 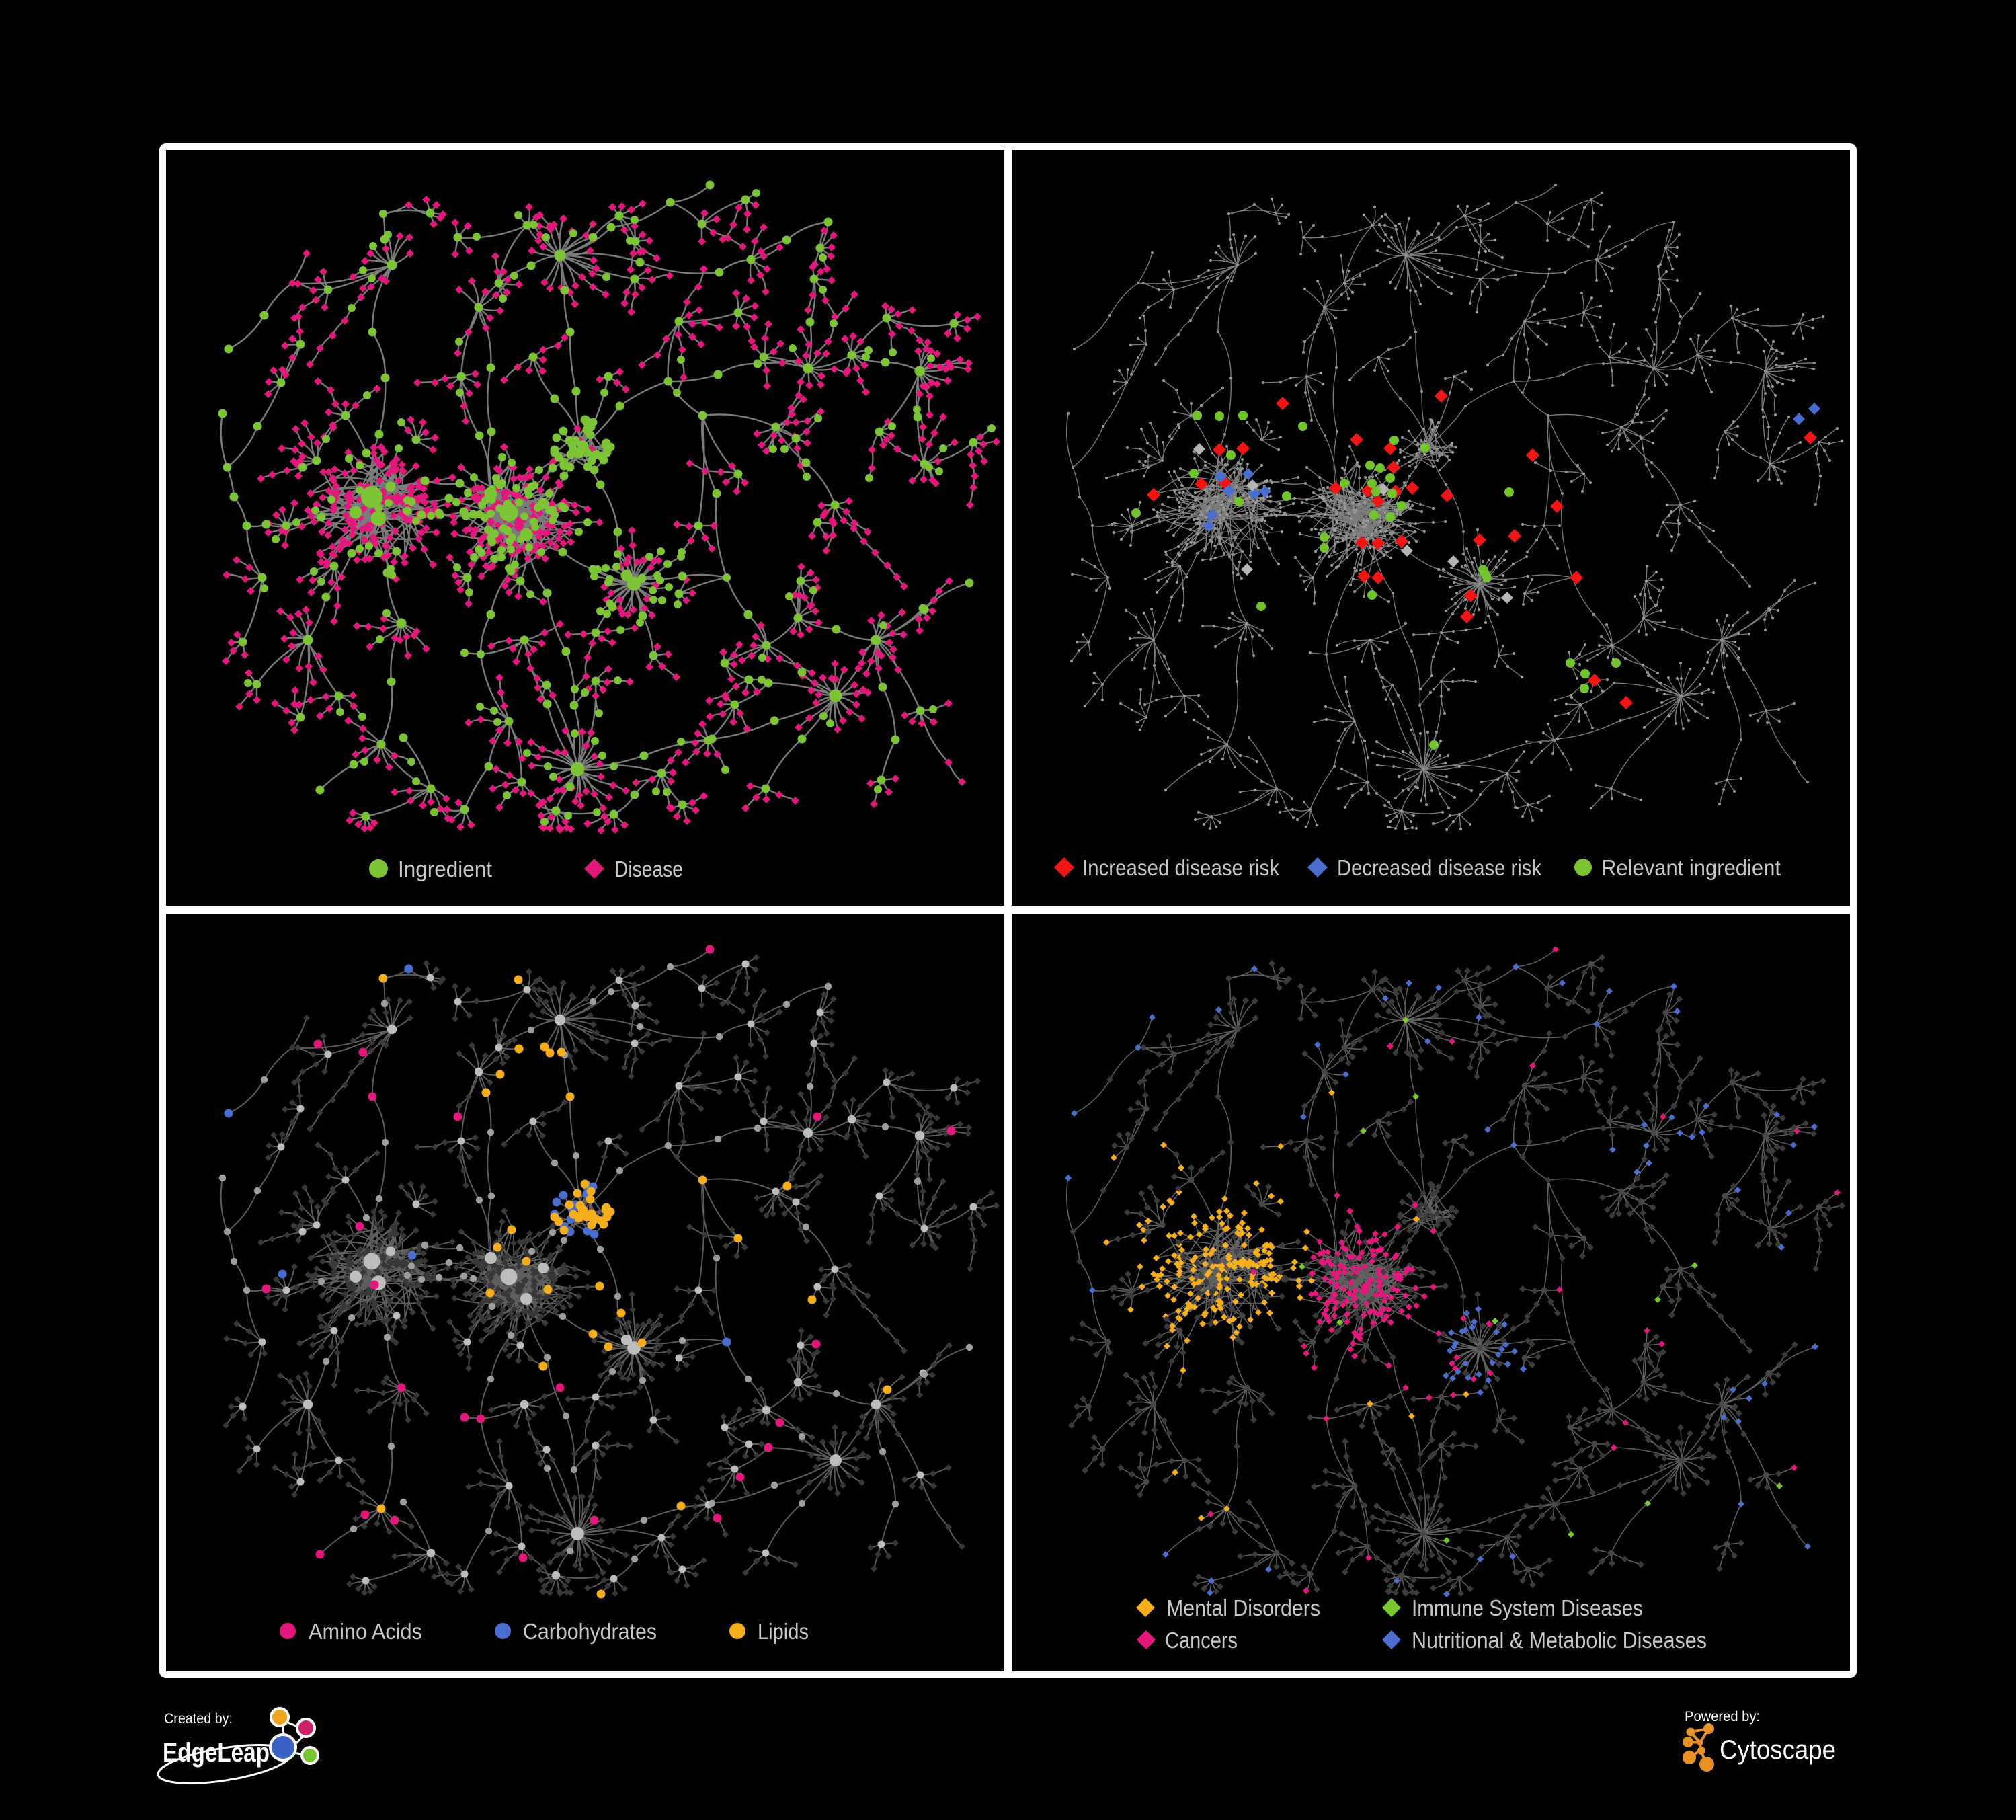 I want to click on svg-text: Cancers, so click(x=1201, y=1640).